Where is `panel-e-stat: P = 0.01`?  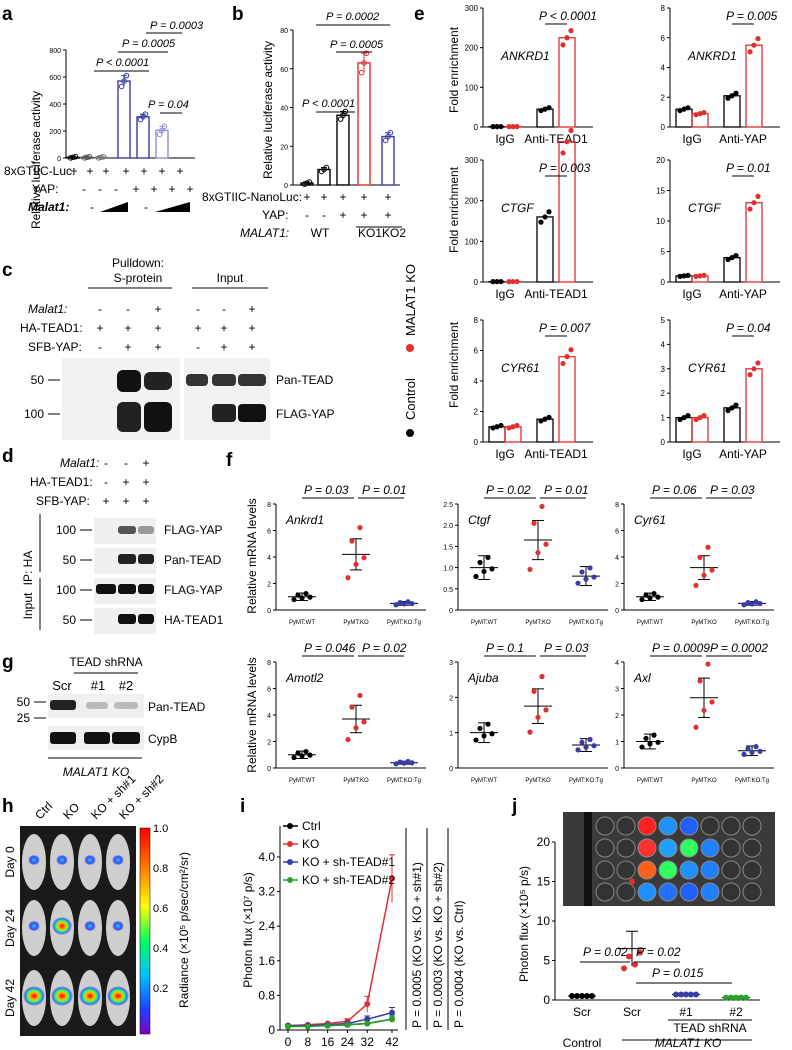
panel-e-stat: P = 0.01 is located at coordinates (748, 168).